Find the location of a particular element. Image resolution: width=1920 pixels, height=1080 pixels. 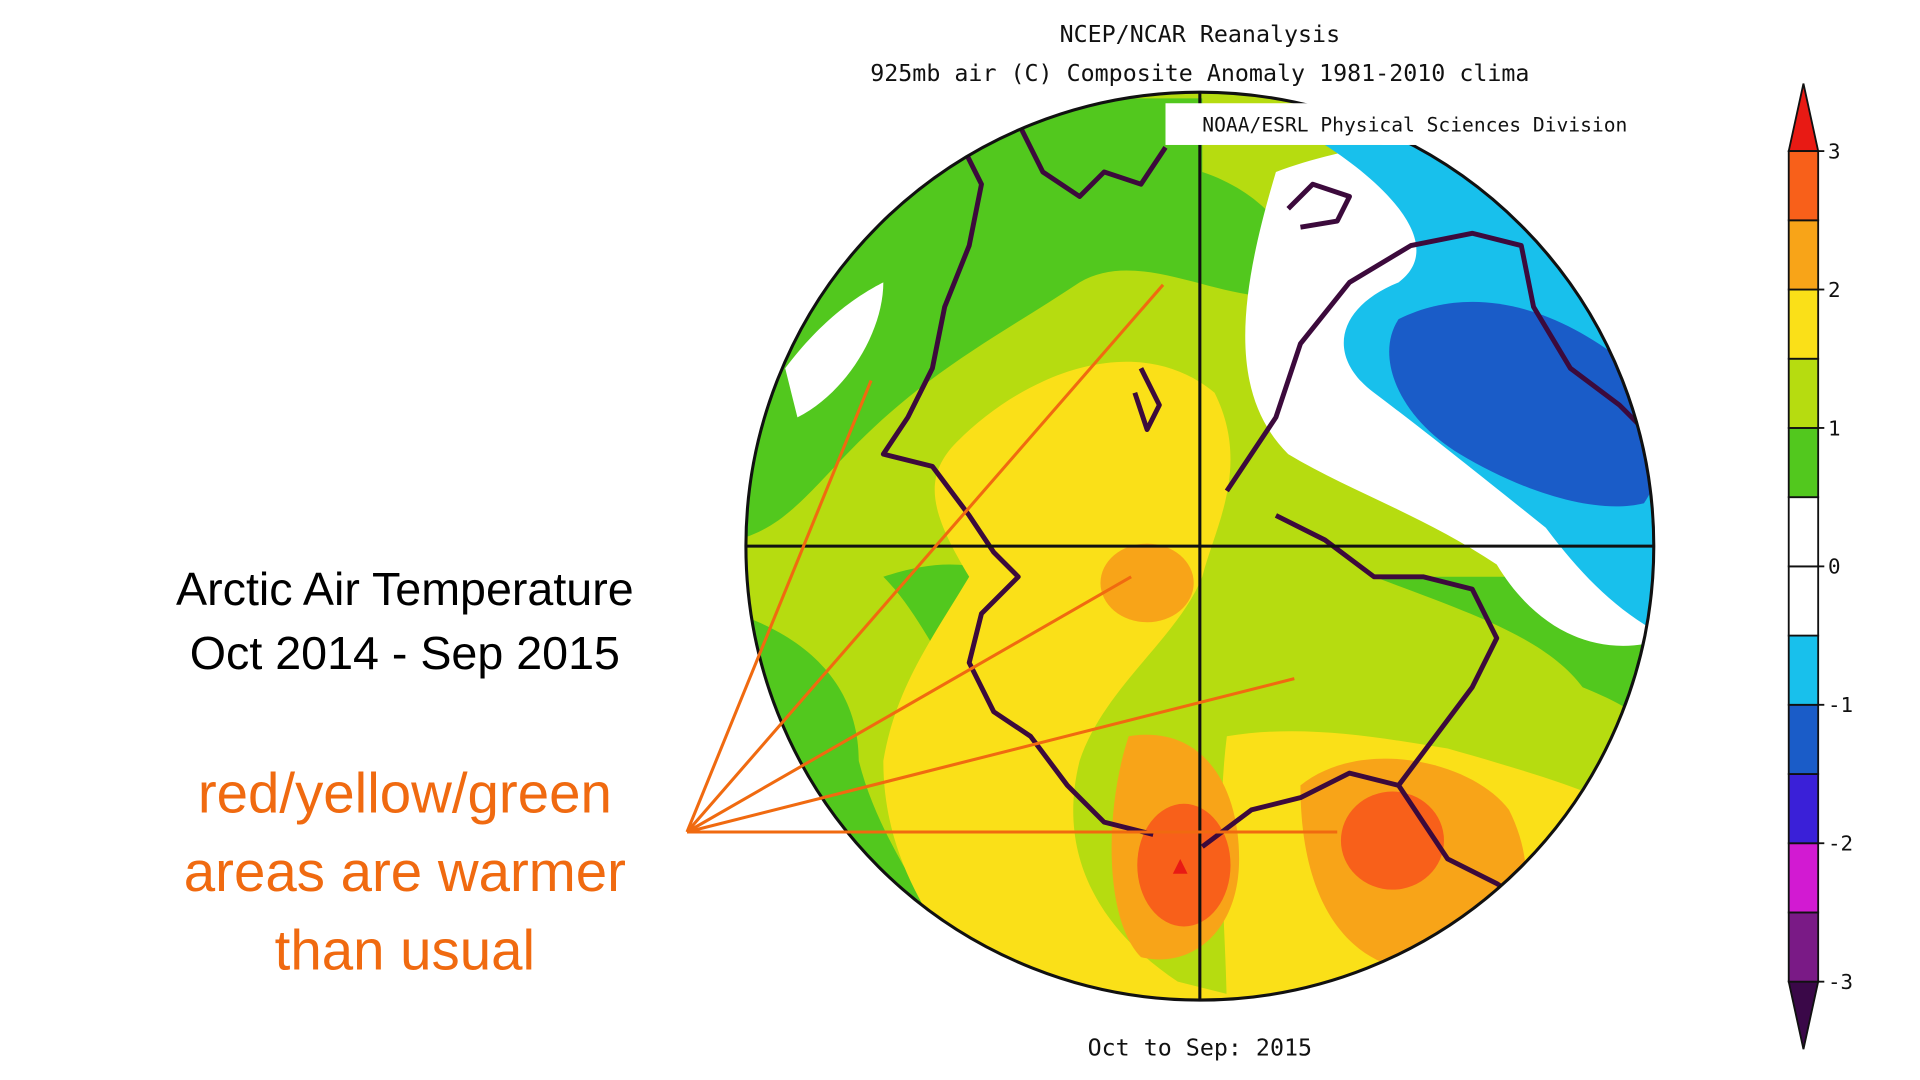

colorbar-tick-label: 3 is located at coordinates (1834, 151).